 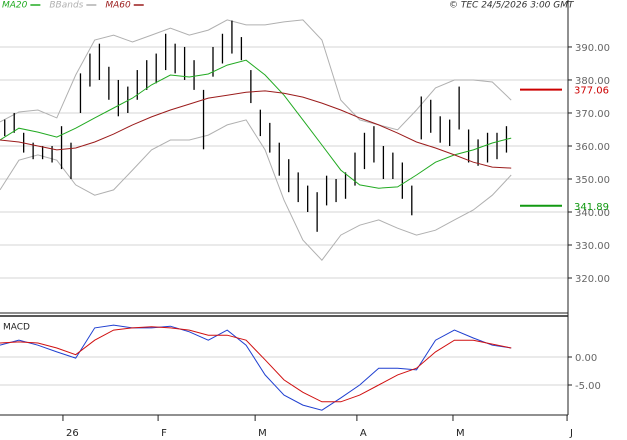 What do you see at coordinates (118, 6) in the screenshot?
I see `legend-label: MA60` at bounding box center [118, 6].